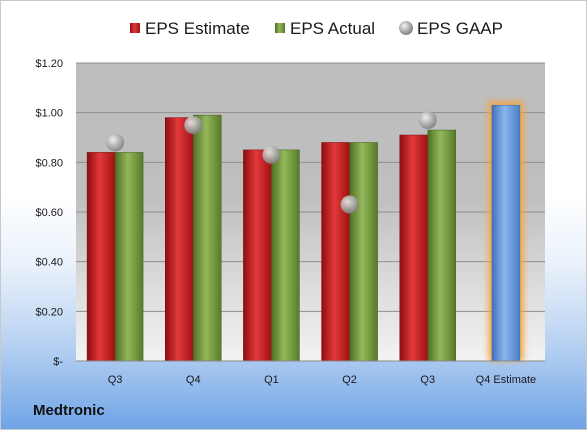 This screenshot has height=430, width=587. What do you see at coordinates (506, 233) in the screenshot?
I see `bar-estimate-forecast` at bounding box center [506, 233].